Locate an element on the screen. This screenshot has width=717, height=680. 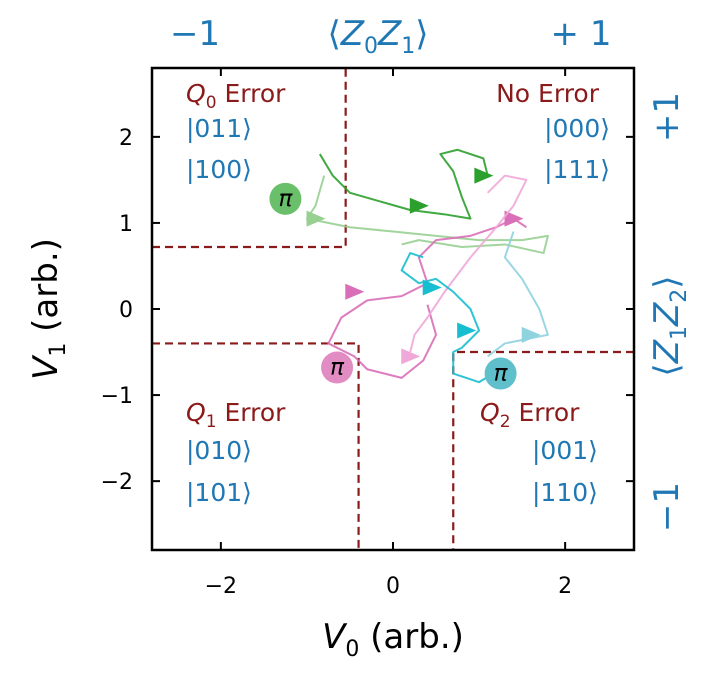
pi-markers: π π π is located at coordinates (393, 286).